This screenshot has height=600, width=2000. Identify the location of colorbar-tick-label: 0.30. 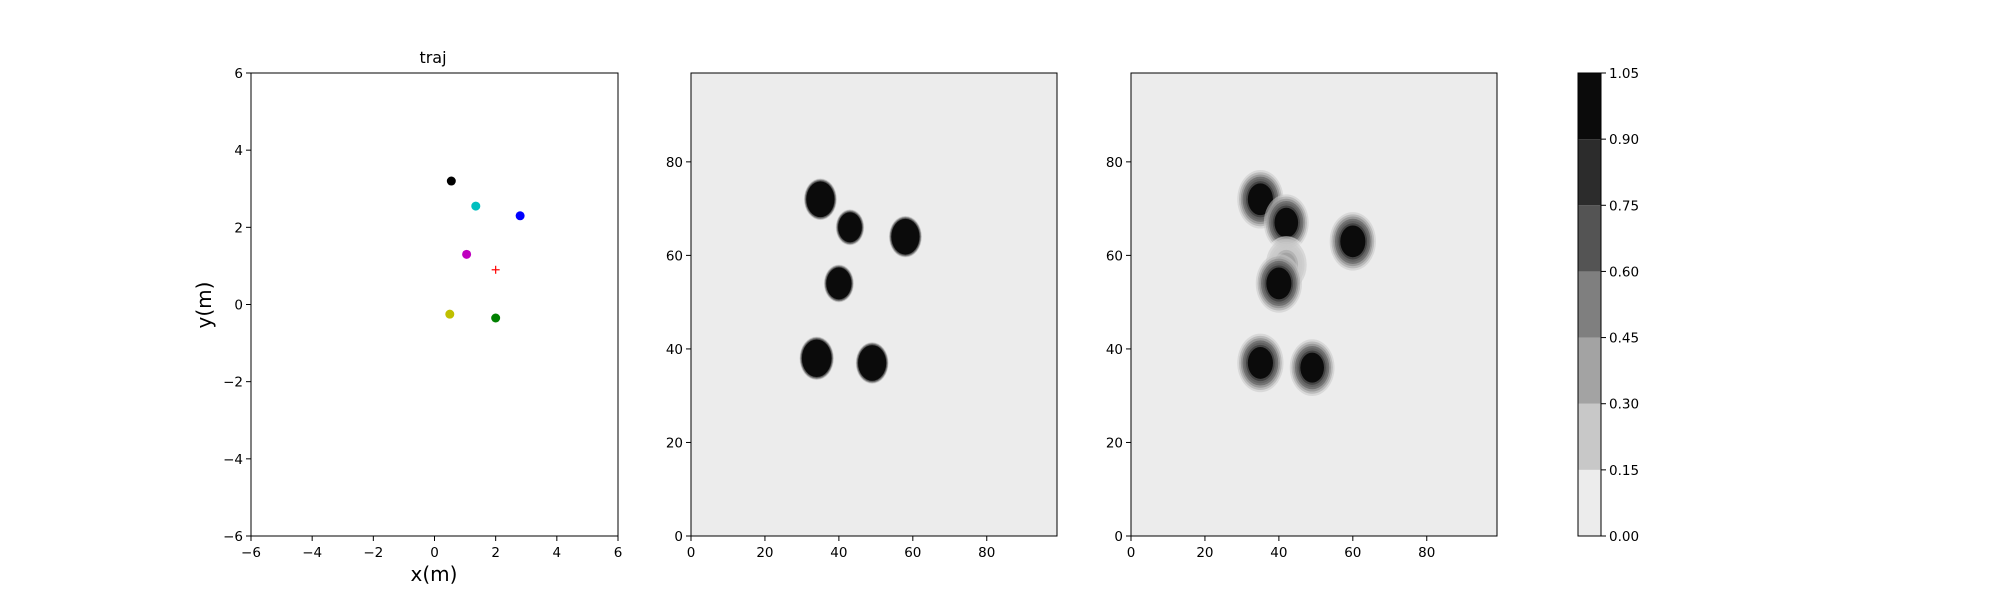
(1624, 405).